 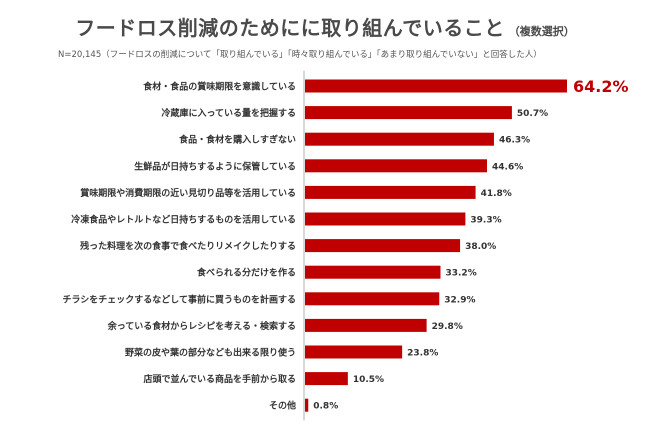 I want to click on value-label: 38.0%, so click(x=480, y=247).